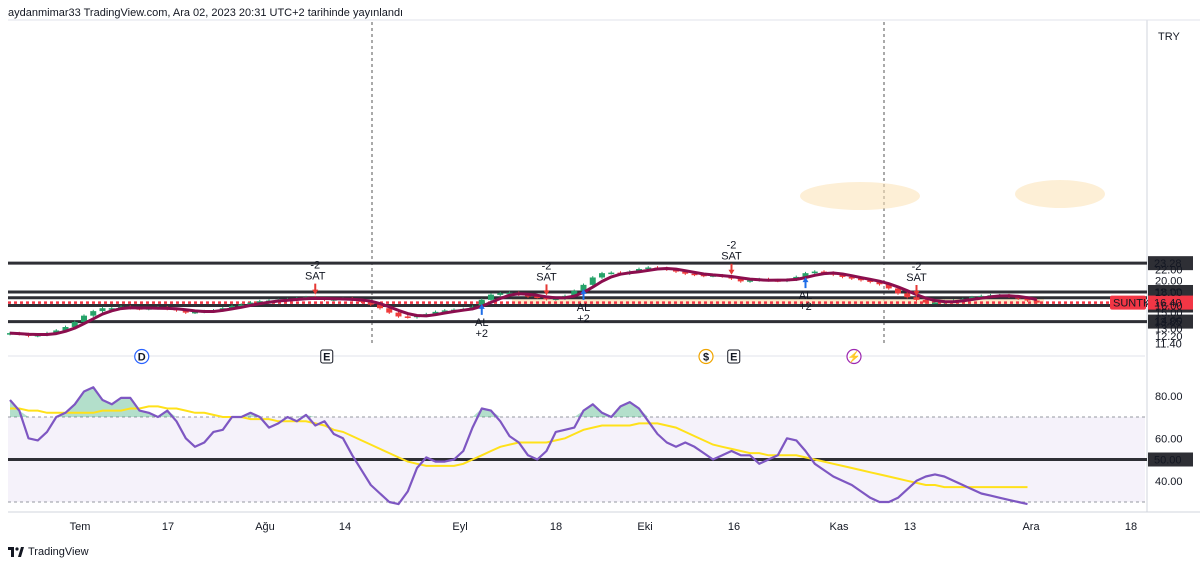 This screenshot has height=567, width=1200. I want to click on event-marker-event: ⚡, so click(854, 356).